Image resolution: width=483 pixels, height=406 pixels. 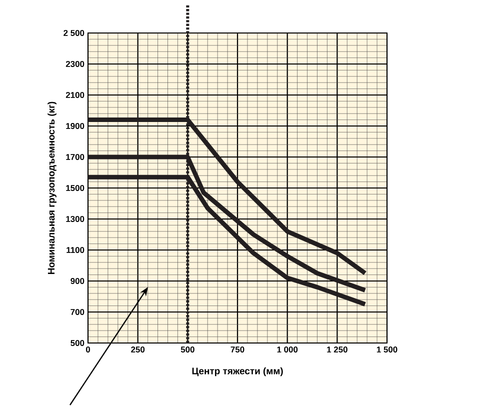 I want to click on x-axis-title: Центр тяжести (мм), so click(x=237, y=372).